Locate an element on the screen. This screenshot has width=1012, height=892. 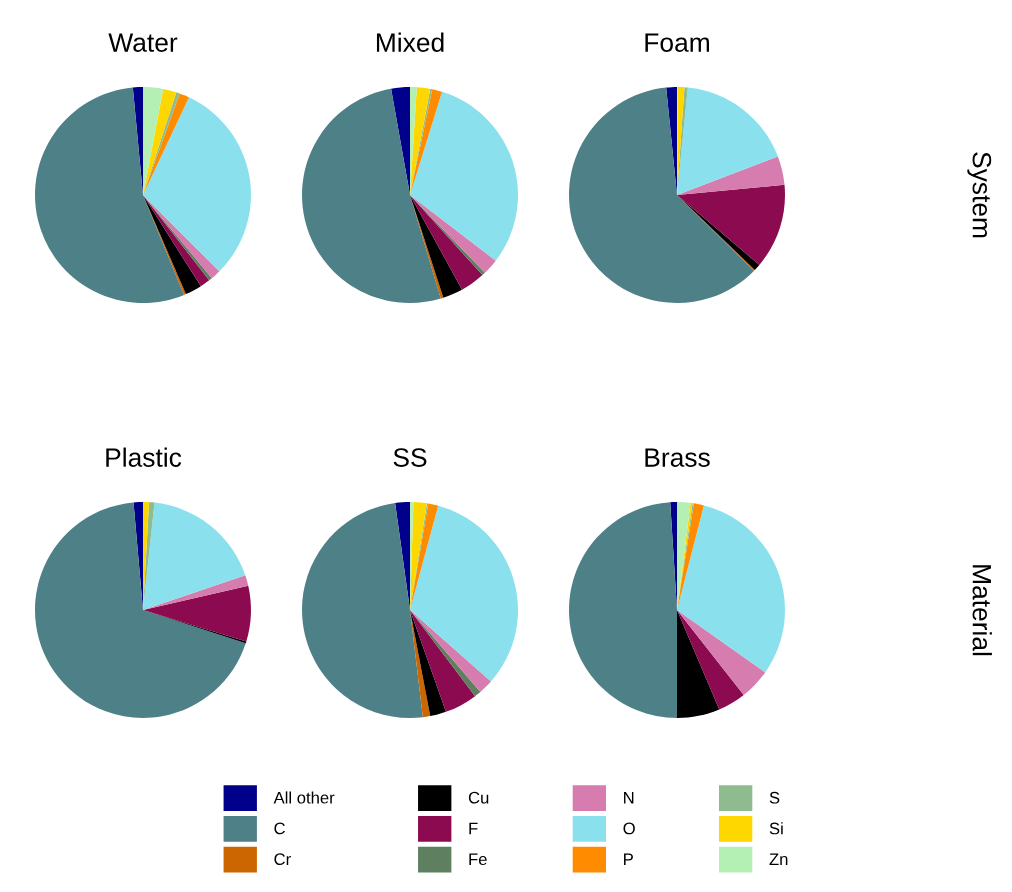
legend-label: Si is located at coordinates (776, 828).